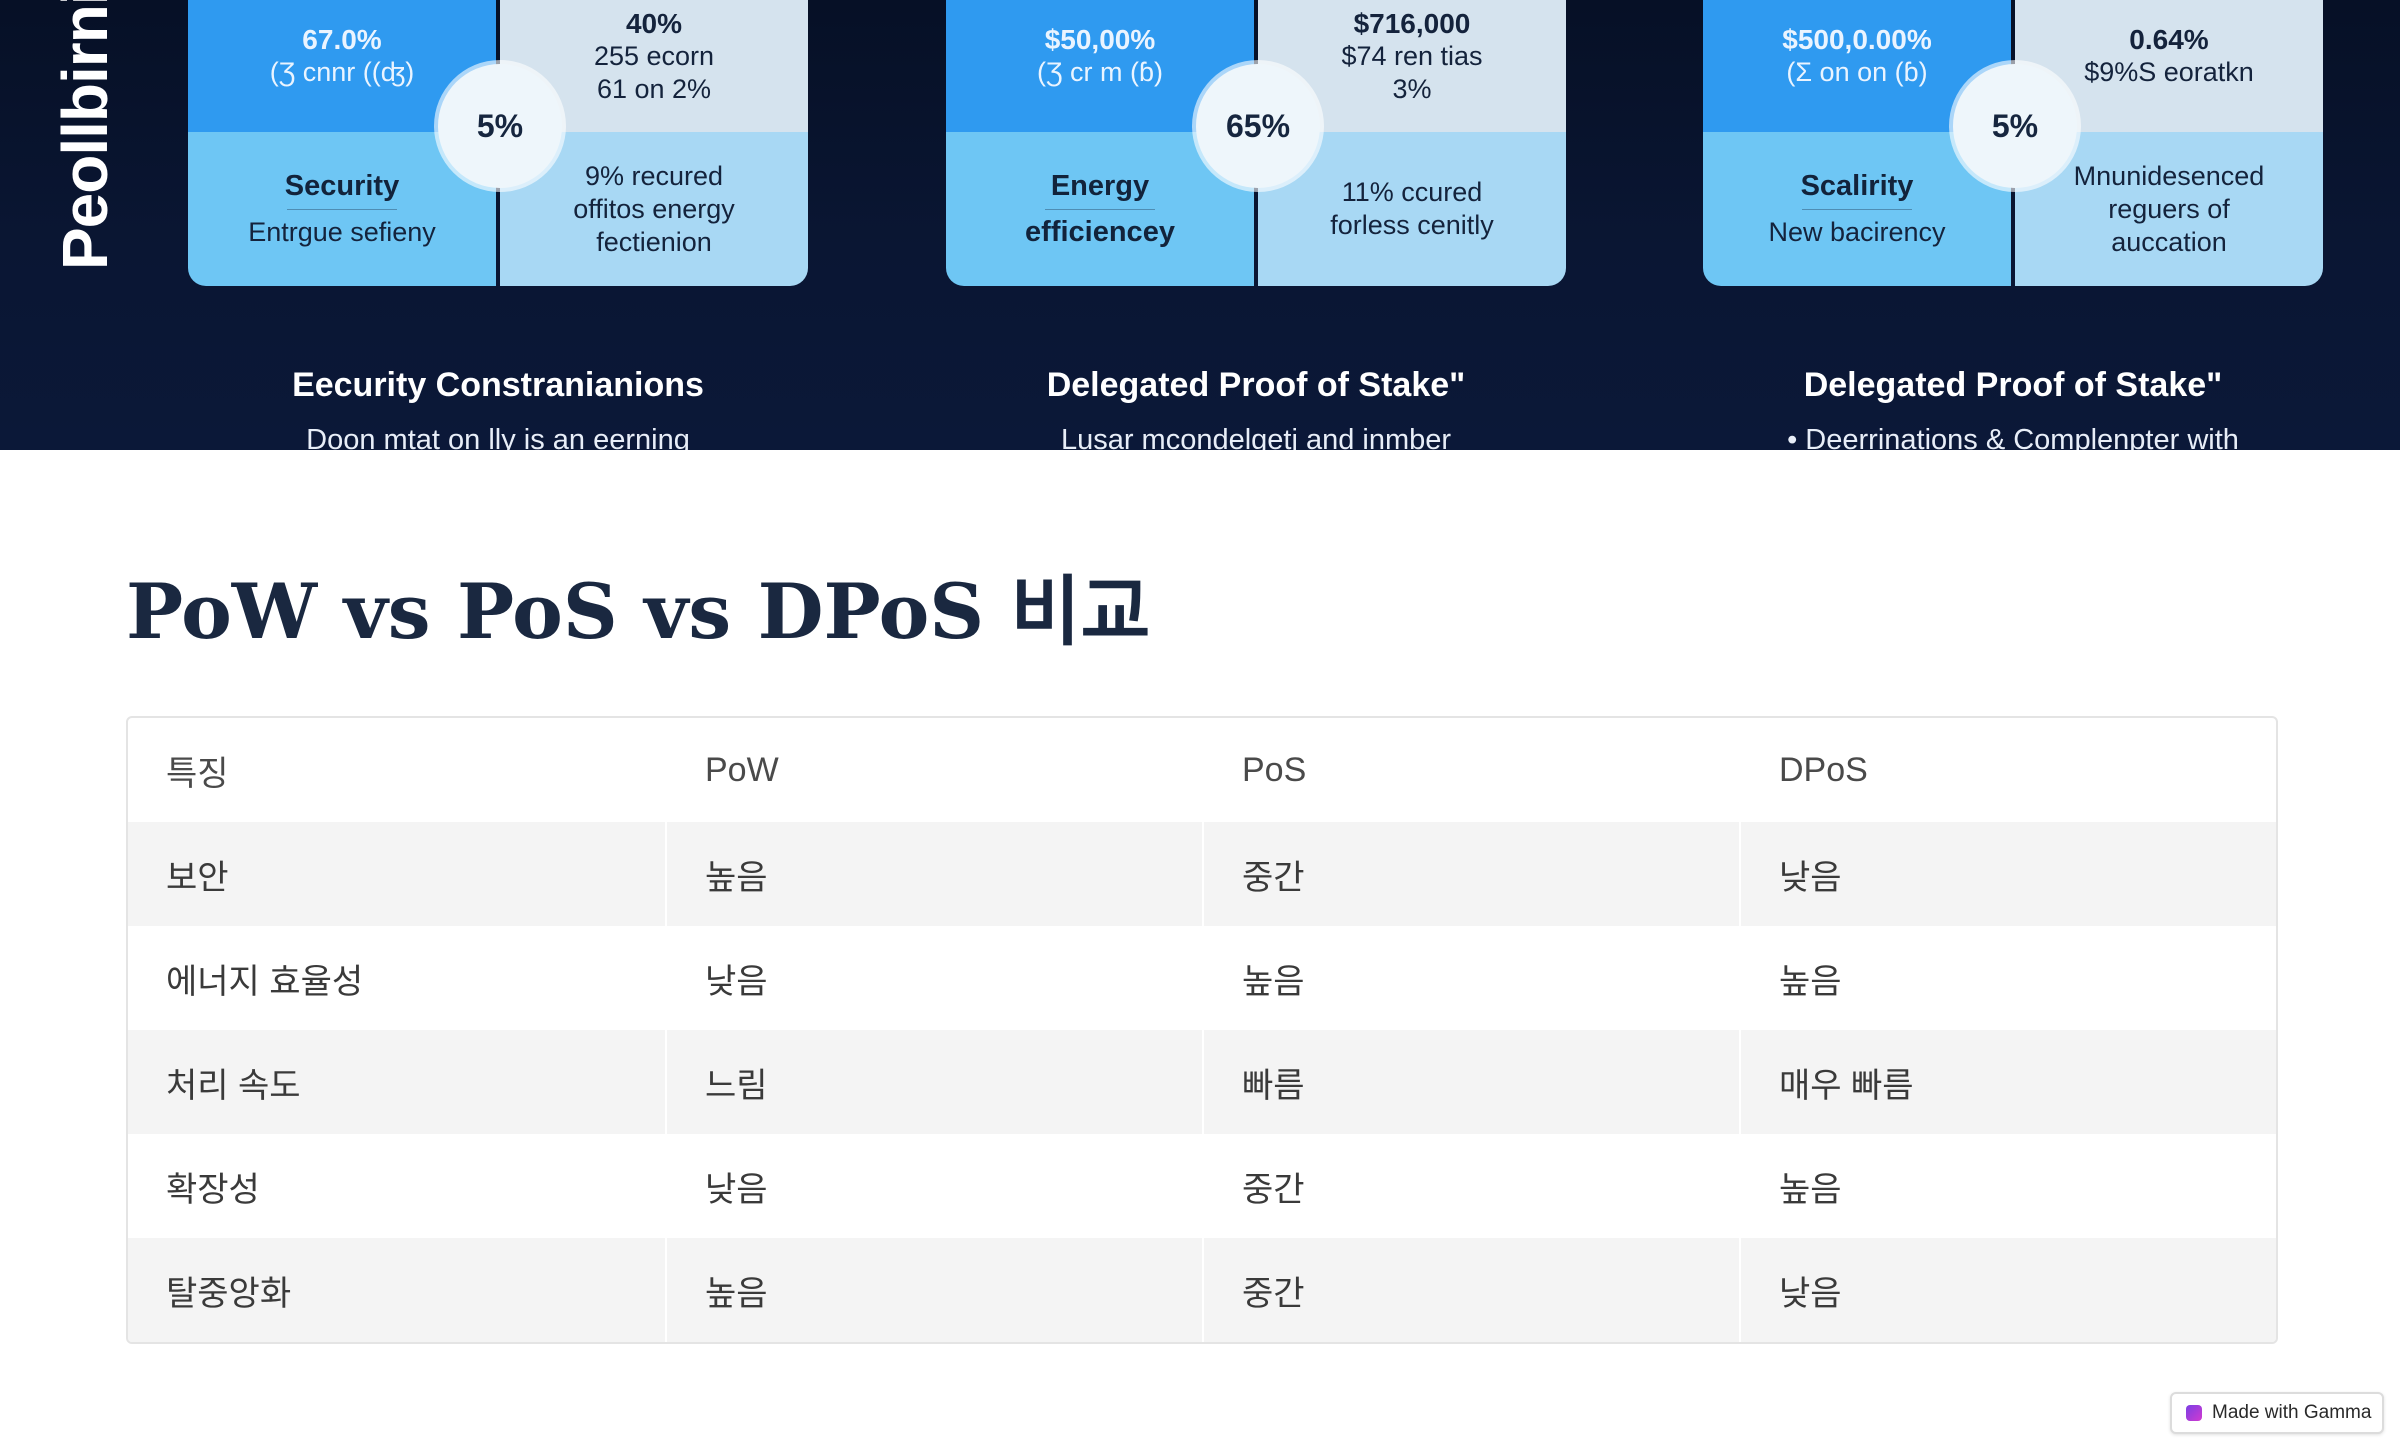  Describe the element at coordinates (1100, 185) in the screenshot. I see `panel-title: Energy` at that location.